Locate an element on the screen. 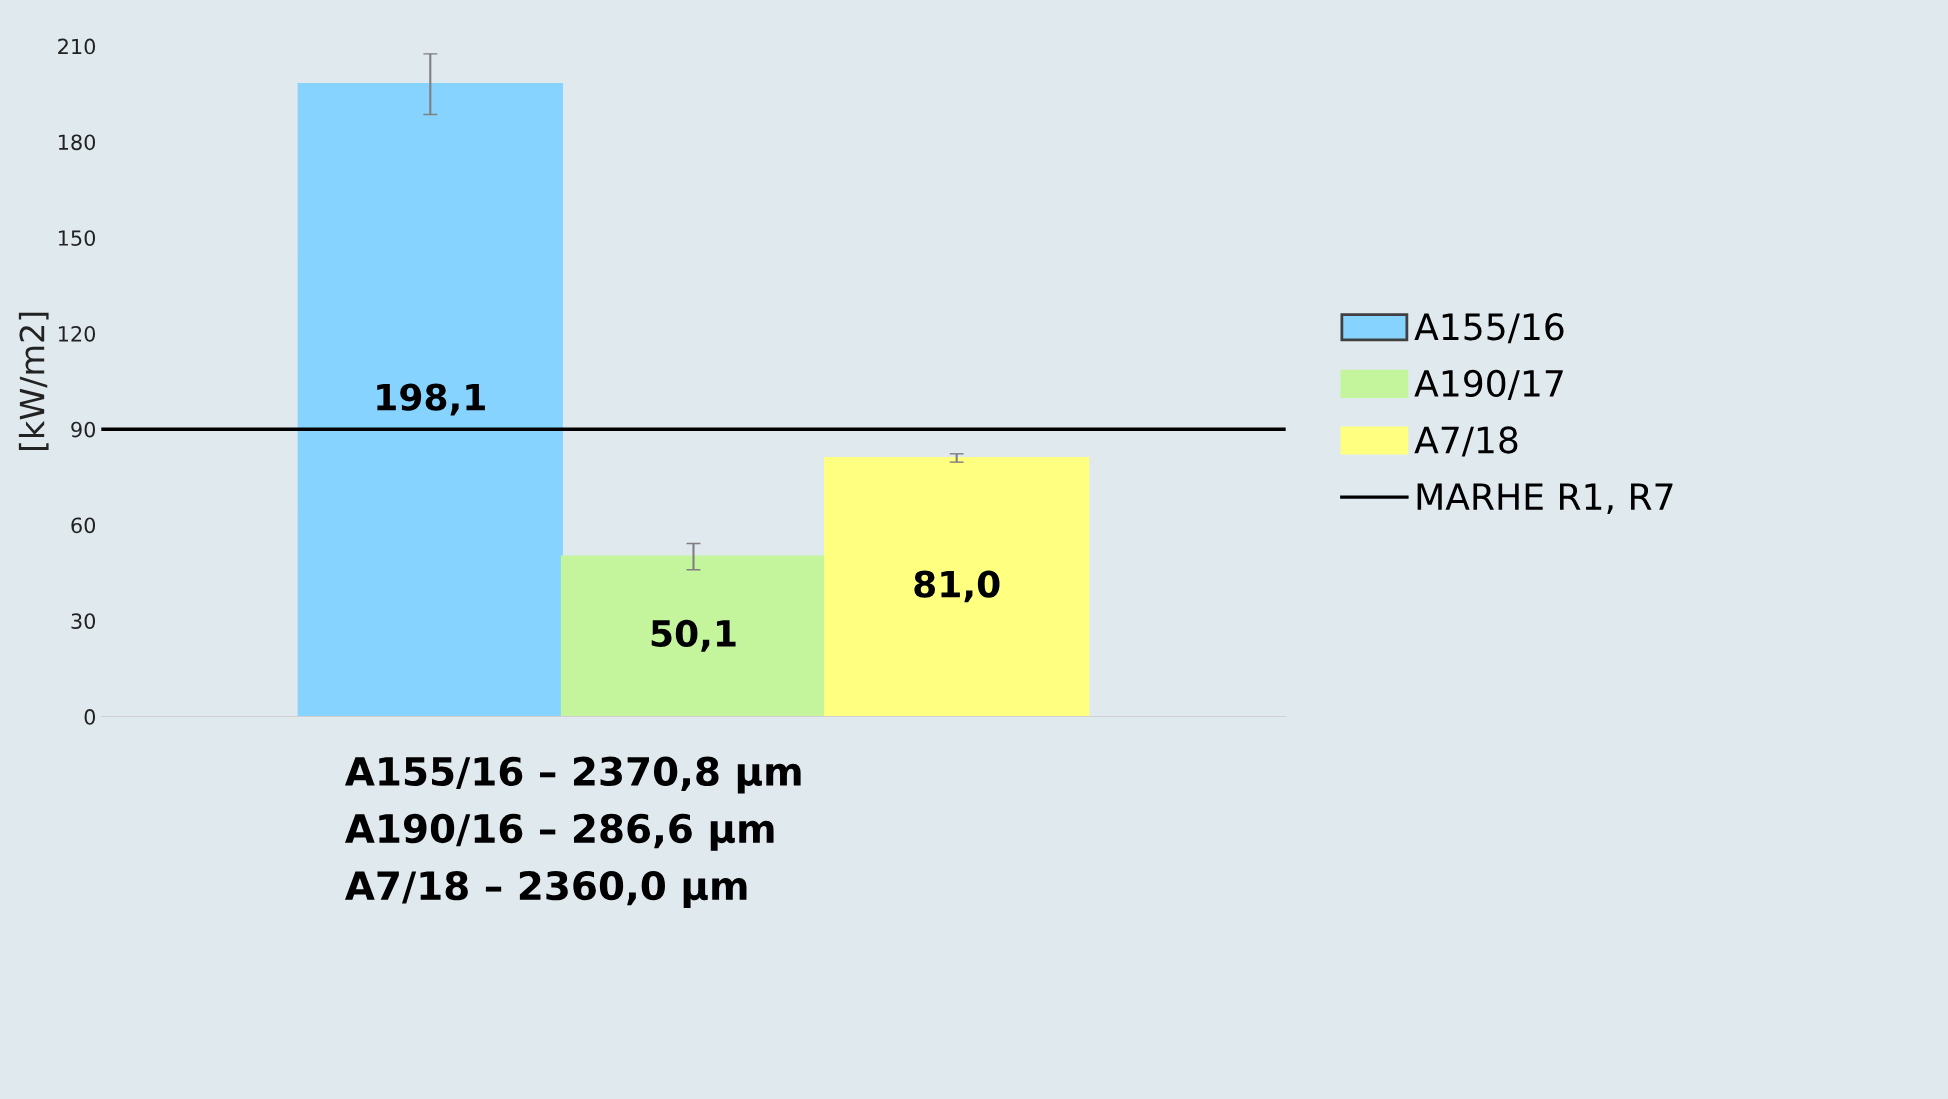 This screenshot has width=1948, height=1099. data-label: 81,0 is located at coordinates (957, 586).